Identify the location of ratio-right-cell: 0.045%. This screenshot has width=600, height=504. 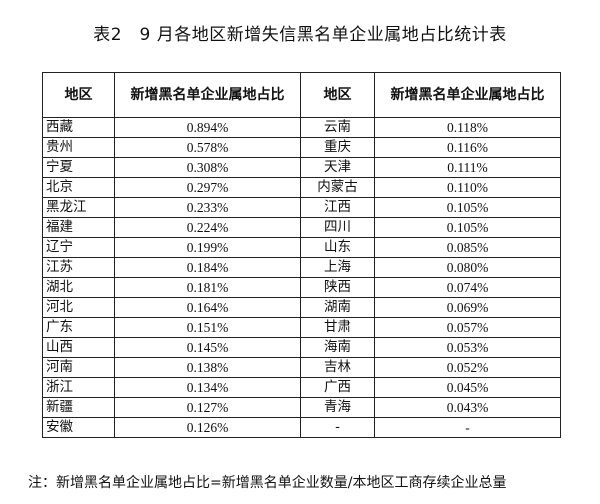
(467, 387).